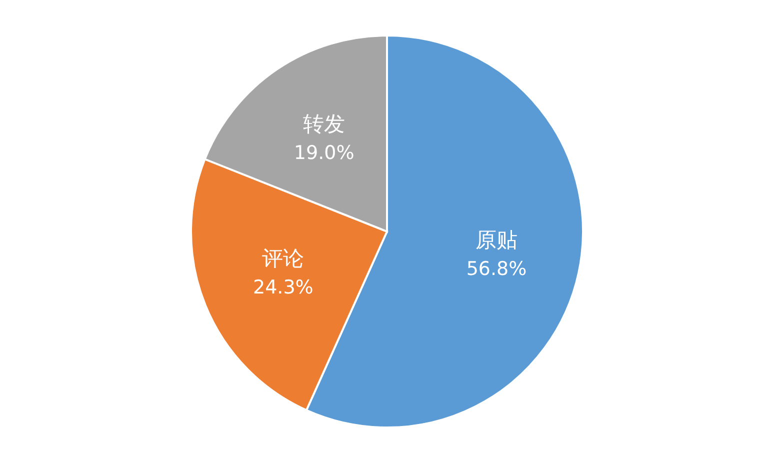 This screenshot has height=475, width=774. What do you see at coordinates (324, 124) in the screenshot?
I see `slice-label: 转发` at bounding box center [324, 124].